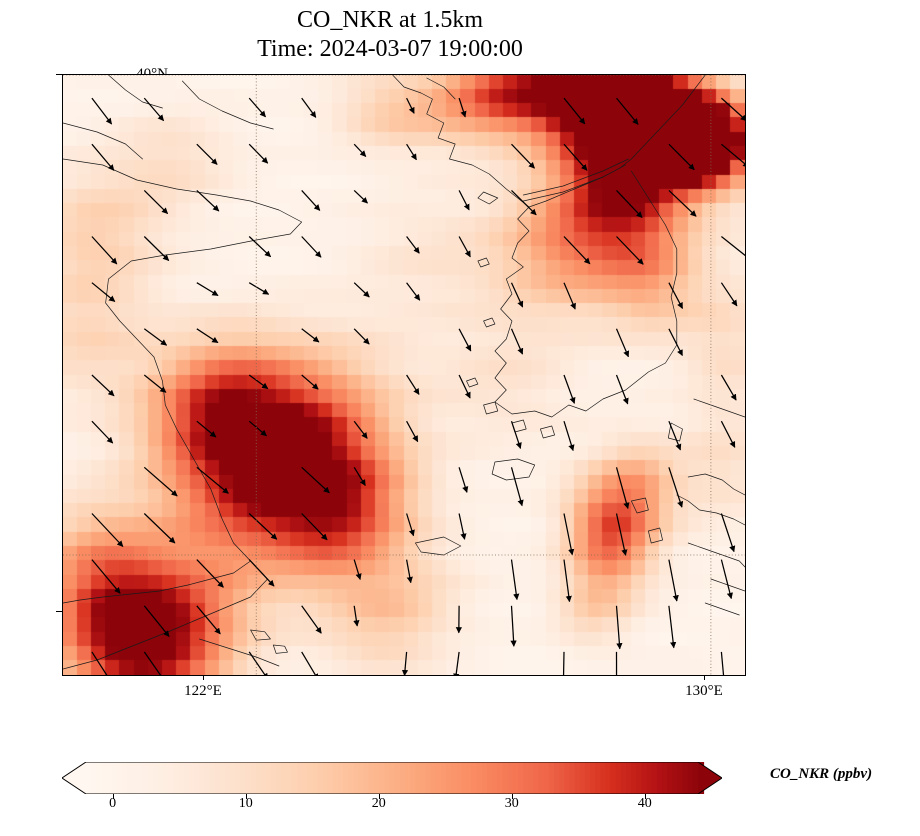 The width and height of the screenshot is (920, 836). I want to click on colorbar-tick-label: 0, so click(113, 803).